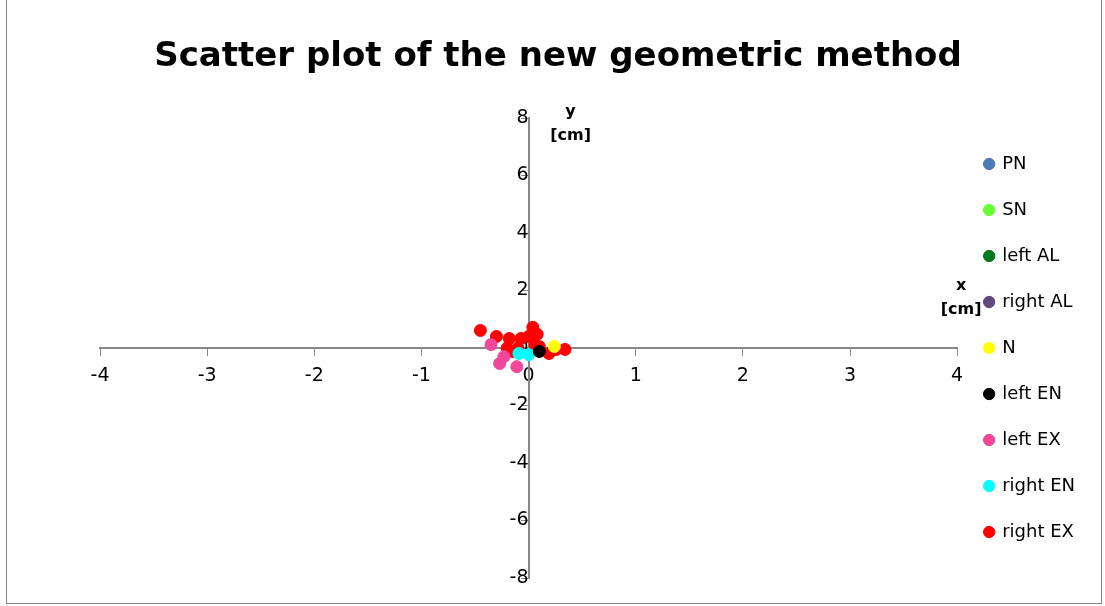 The image size is (1105, 606). I want to click on legend-label: left EN, so click(1032, 392).